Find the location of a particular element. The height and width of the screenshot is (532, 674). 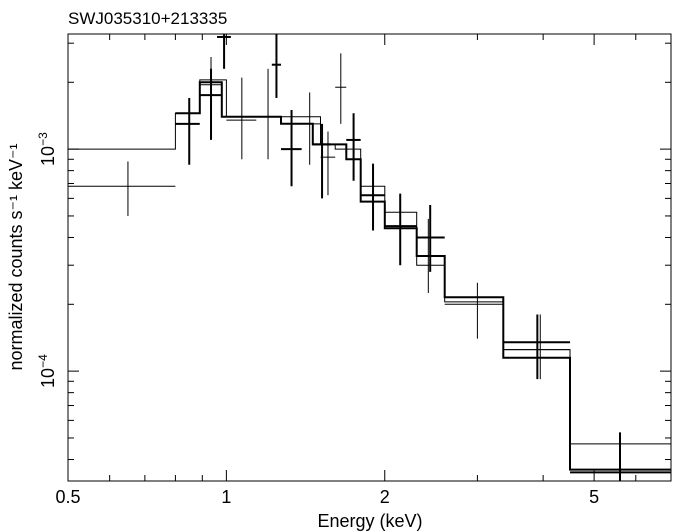

y-tick-label-exponent: −4 is located at coordinates (43, 361).